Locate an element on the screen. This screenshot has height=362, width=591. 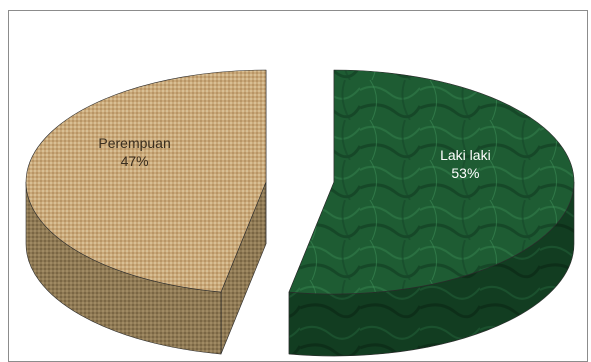
slice-value-label: 47% is located at coordinates (135, 161).